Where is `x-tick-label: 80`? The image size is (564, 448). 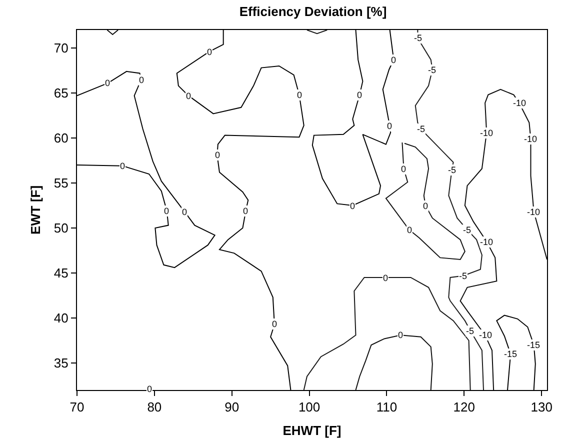 x-tick-label: 80 is located at coordinates (154, 407).